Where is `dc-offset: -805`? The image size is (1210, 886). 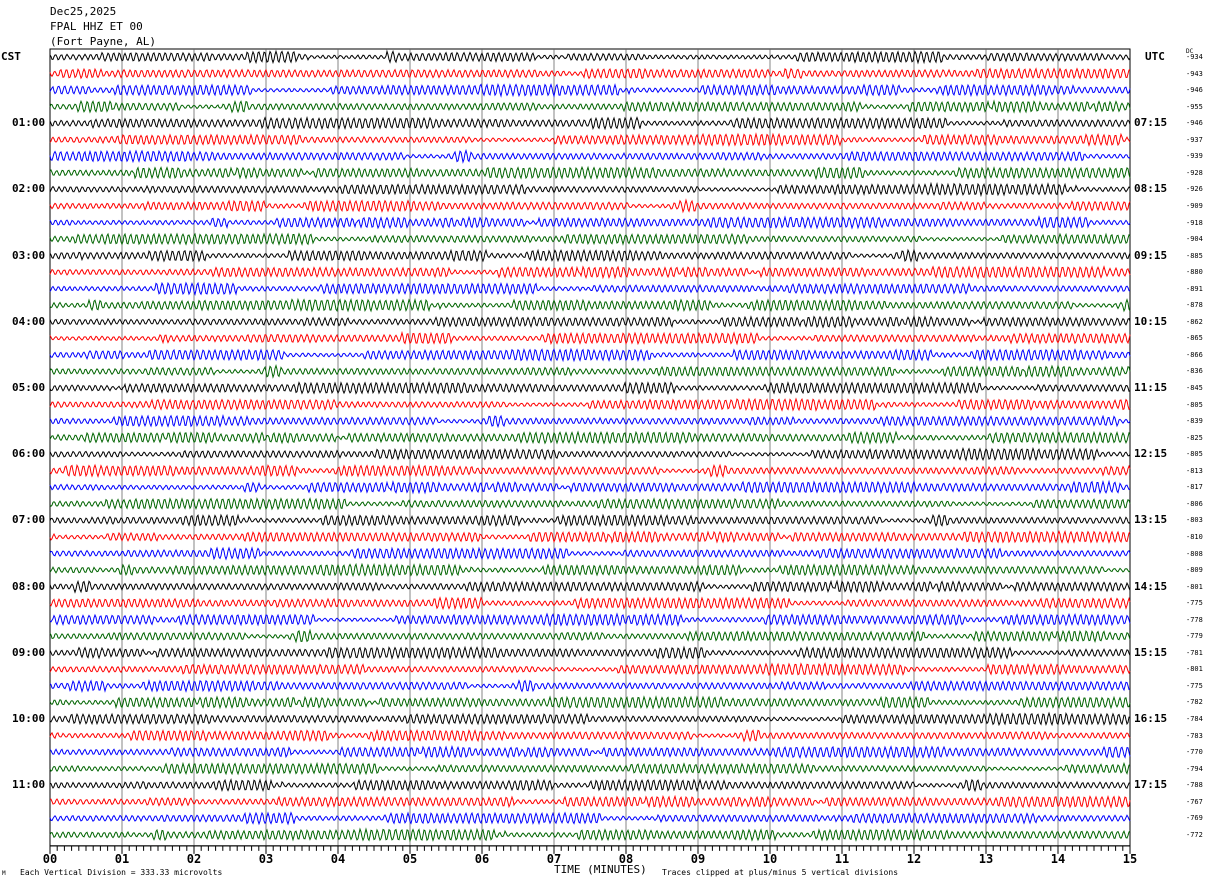 dc-offset: -805 is located at coordinates (1194, 454).